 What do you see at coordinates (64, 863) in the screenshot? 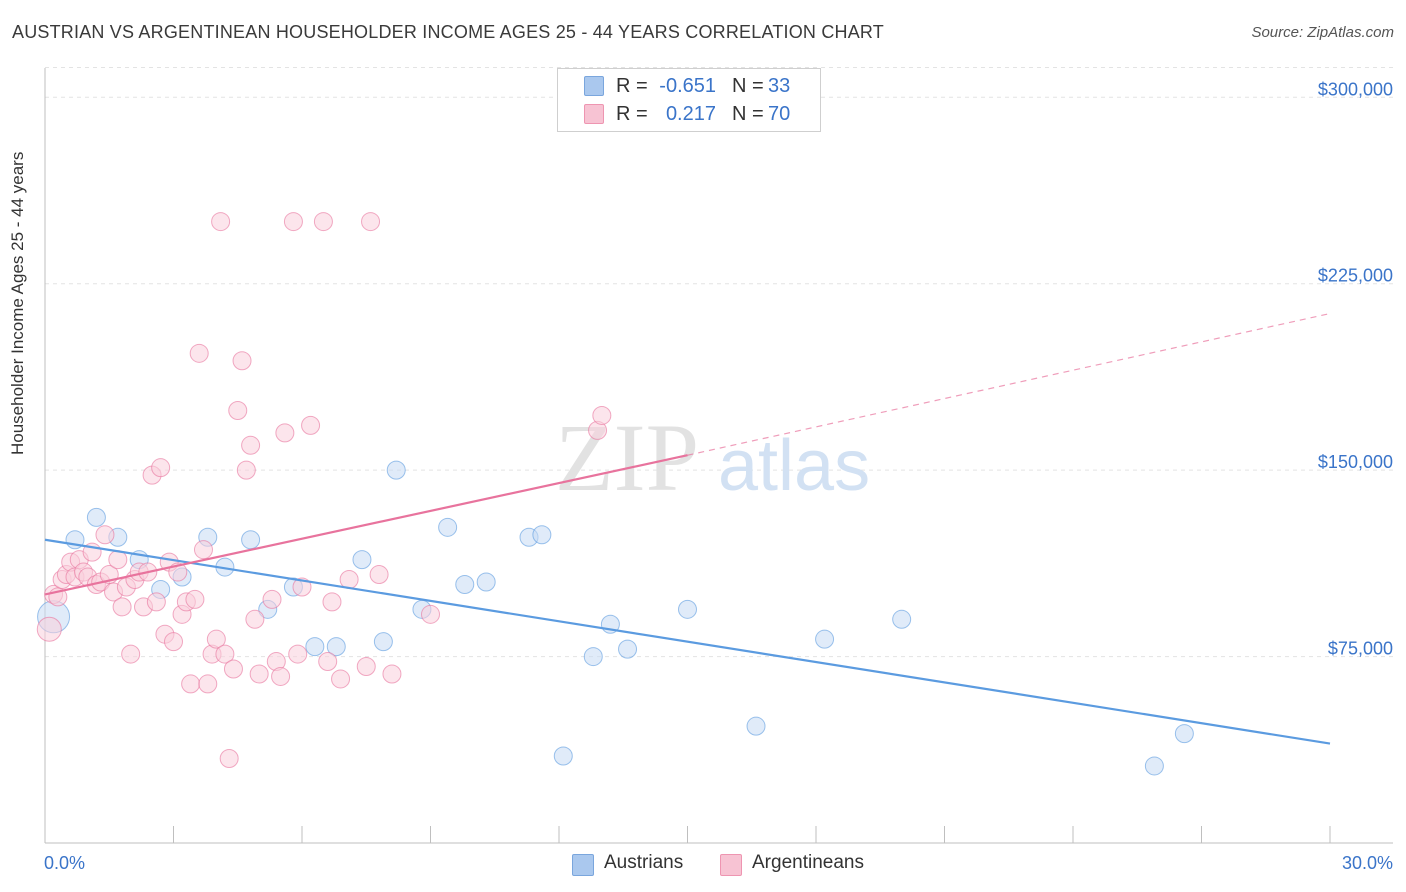
I see `x-tick-label: 0.0%` at bounding box center [64, 863].